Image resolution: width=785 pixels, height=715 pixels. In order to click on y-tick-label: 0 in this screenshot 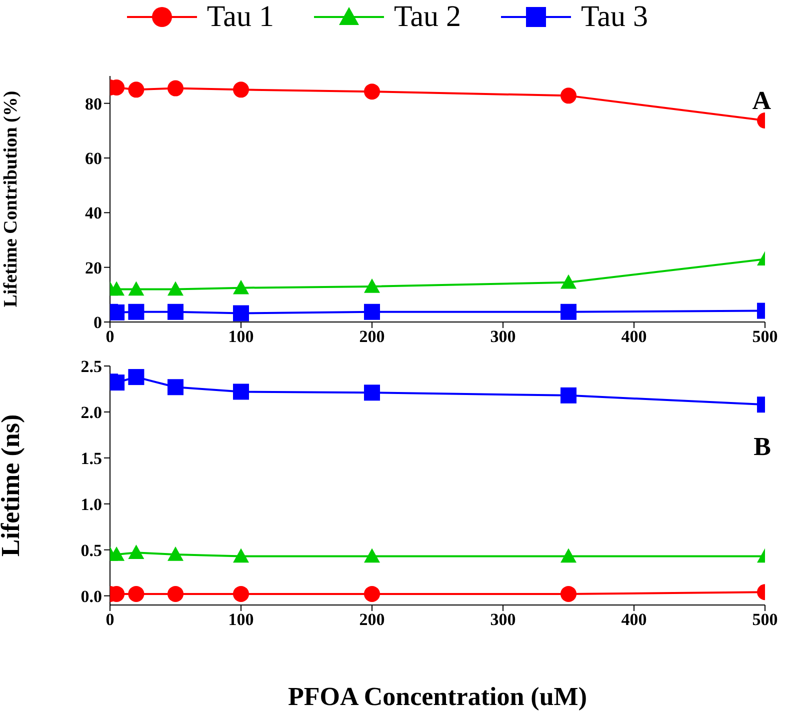, I will do `click(98, 322)`.